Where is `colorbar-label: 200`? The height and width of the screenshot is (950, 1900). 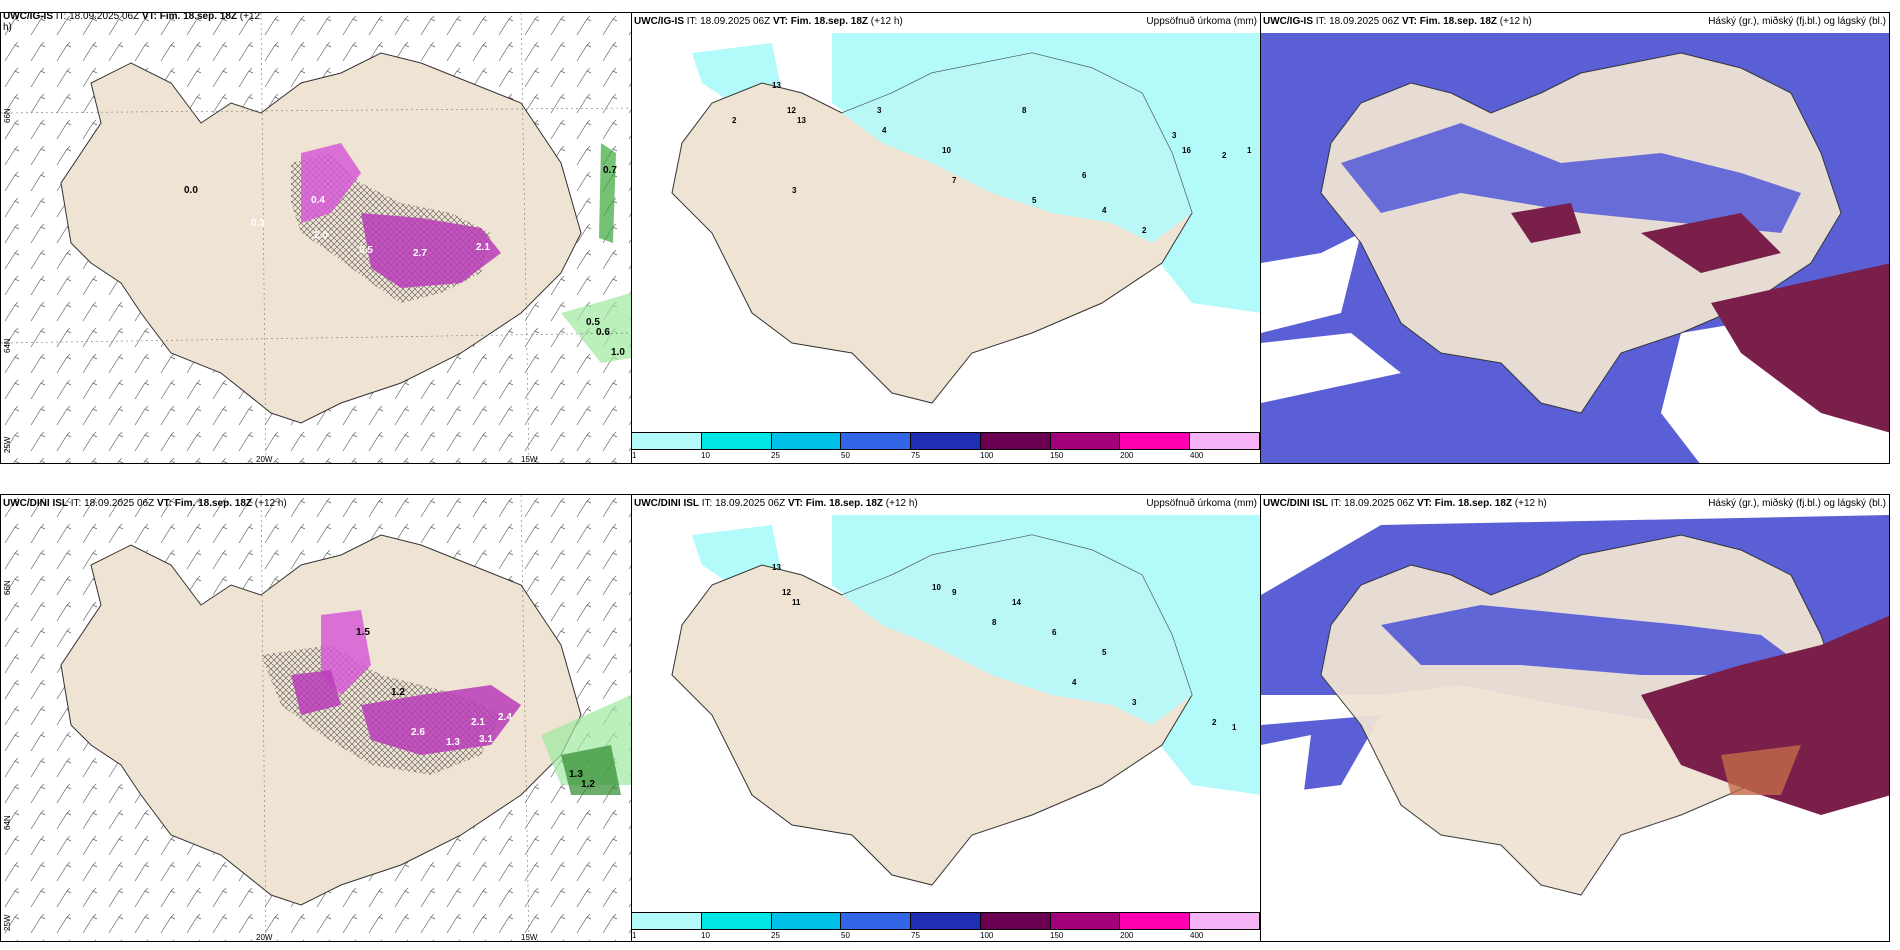
colorbar-label: 200 is located at coordinates (1127, 455).